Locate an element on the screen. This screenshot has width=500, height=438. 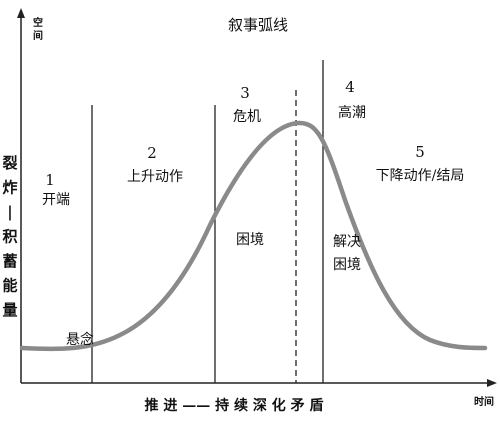
stage-4-number: 4 is located at coordinates (350, 87).